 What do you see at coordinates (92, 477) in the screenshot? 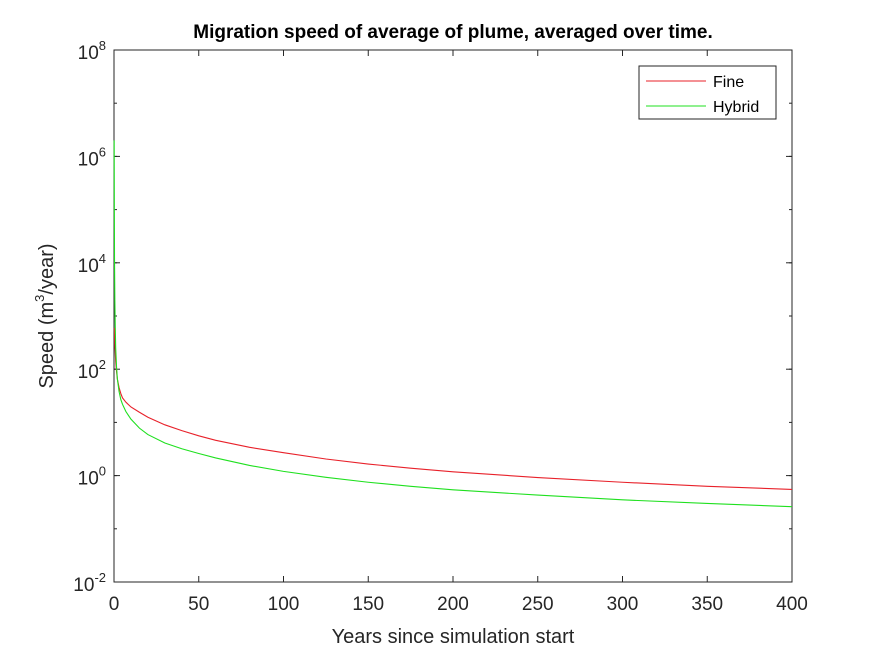
I see `y-tick-label-1: 10⁰` at bounding box center [92, 477].